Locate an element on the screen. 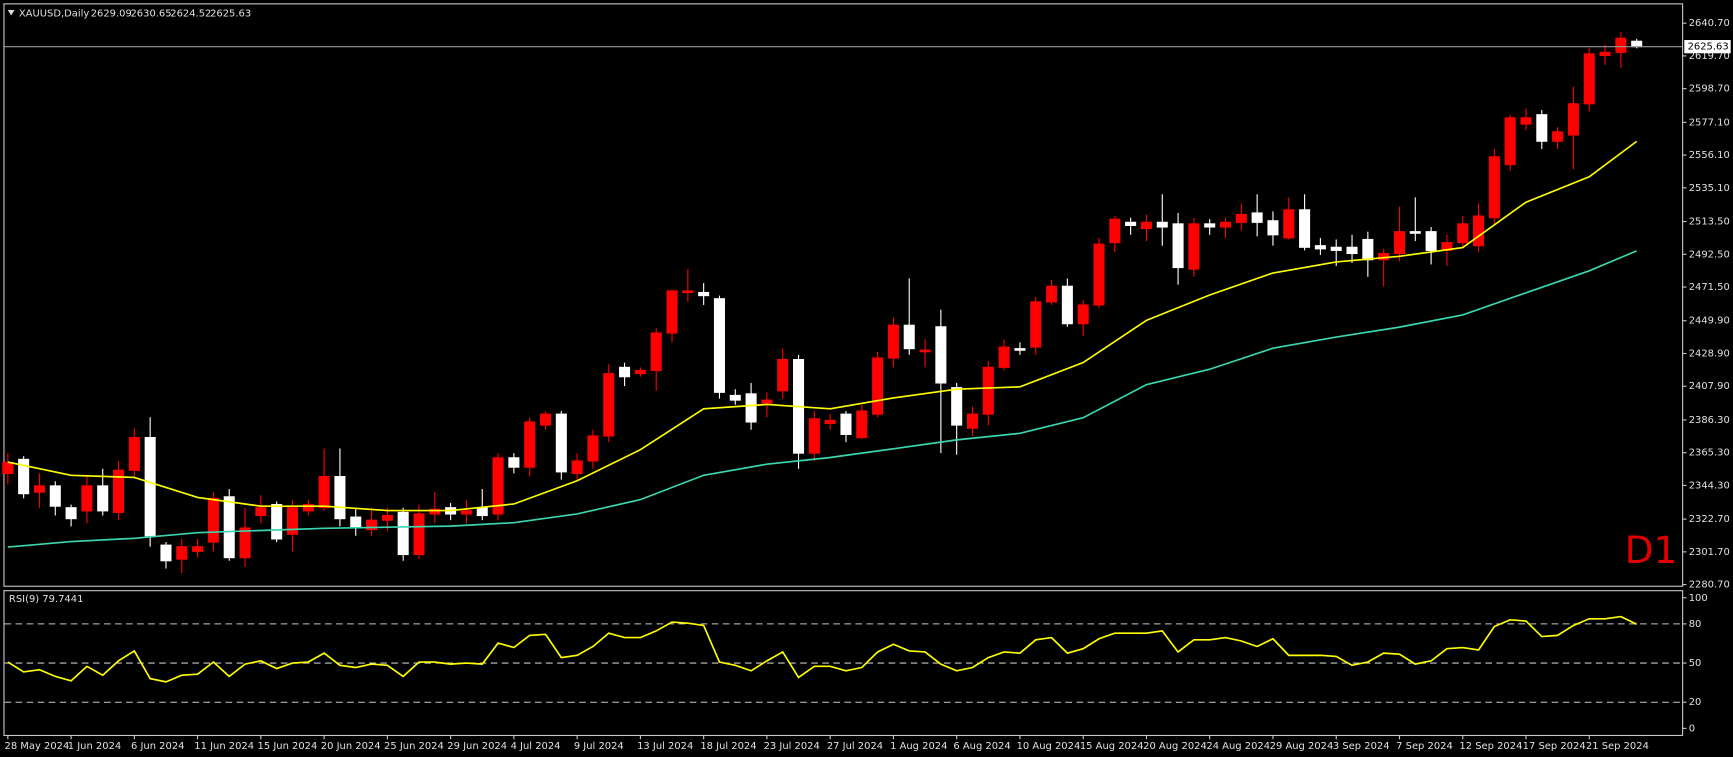 The height and width of the screenshot is (757, 1733). x-tick-label: 18 Jul 2024 is located at coordinates (728, 746).